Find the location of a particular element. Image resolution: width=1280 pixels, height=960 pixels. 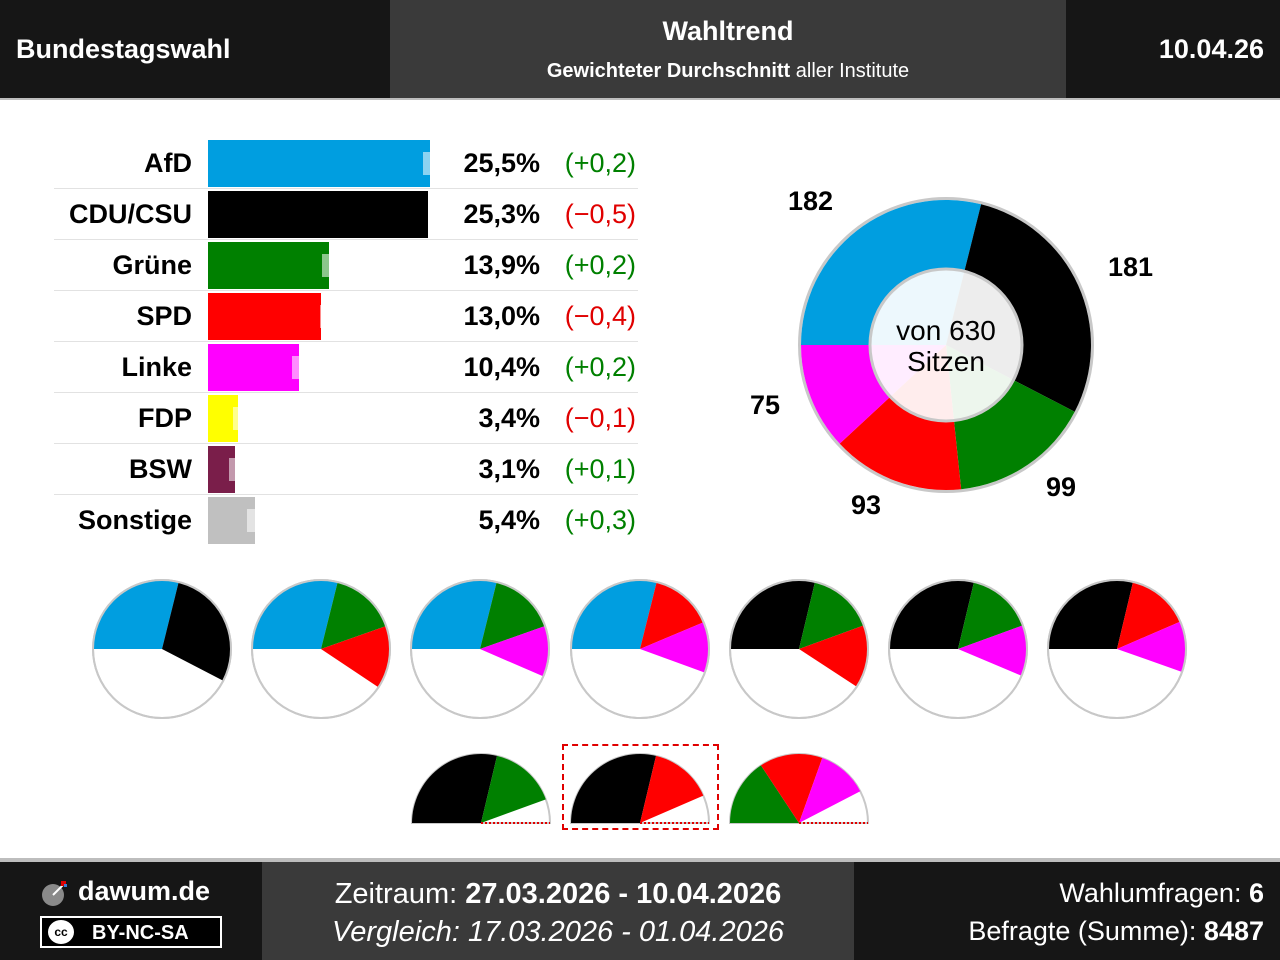

respondents-label: Befragte (Summe): is located at coordinates (1086, 931).